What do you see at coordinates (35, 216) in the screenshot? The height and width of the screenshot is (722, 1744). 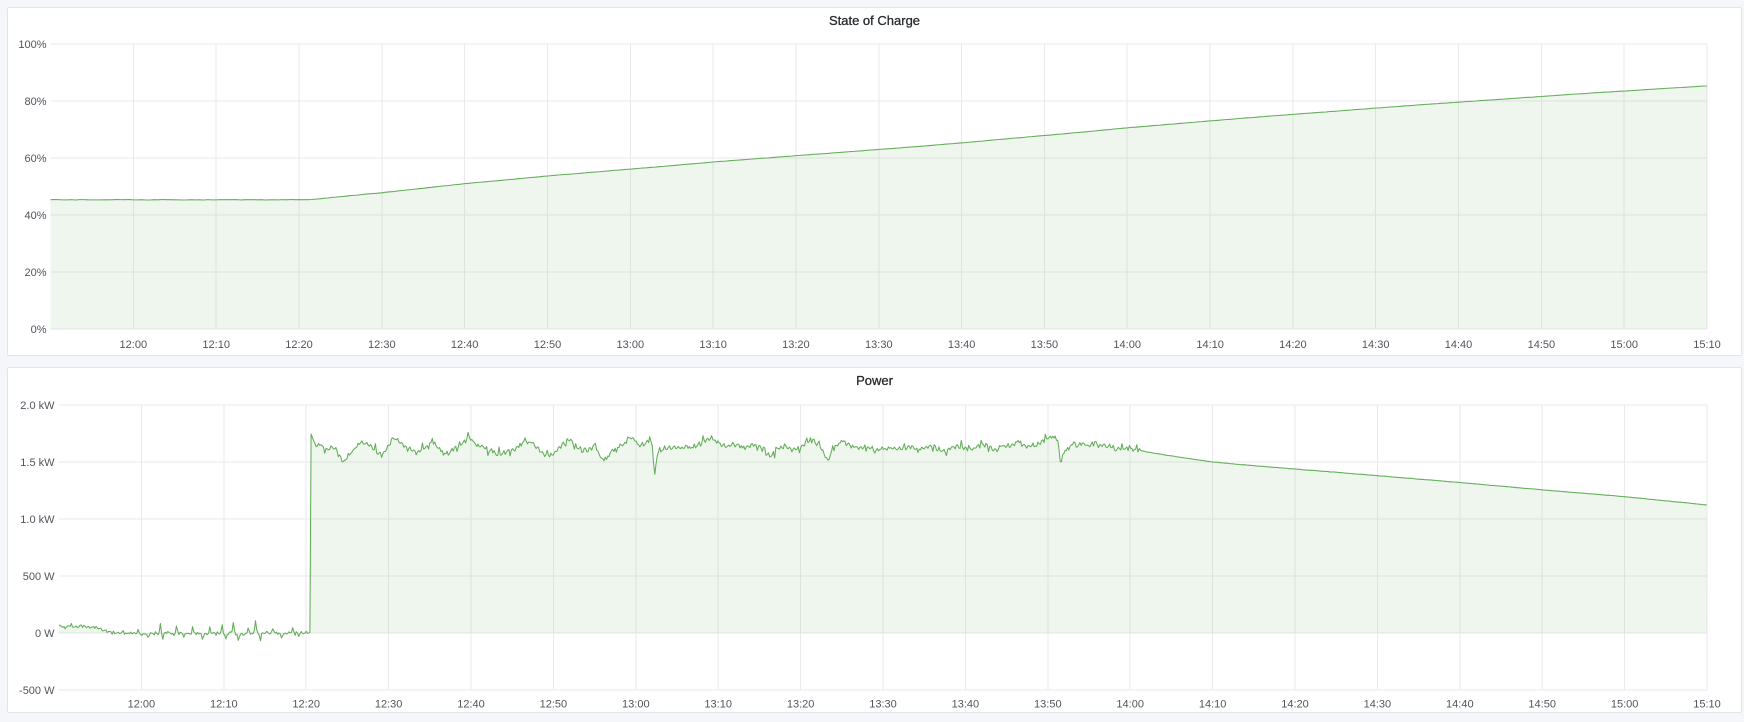 I see `svg-text: 40%` at bounding box center [35, 216].